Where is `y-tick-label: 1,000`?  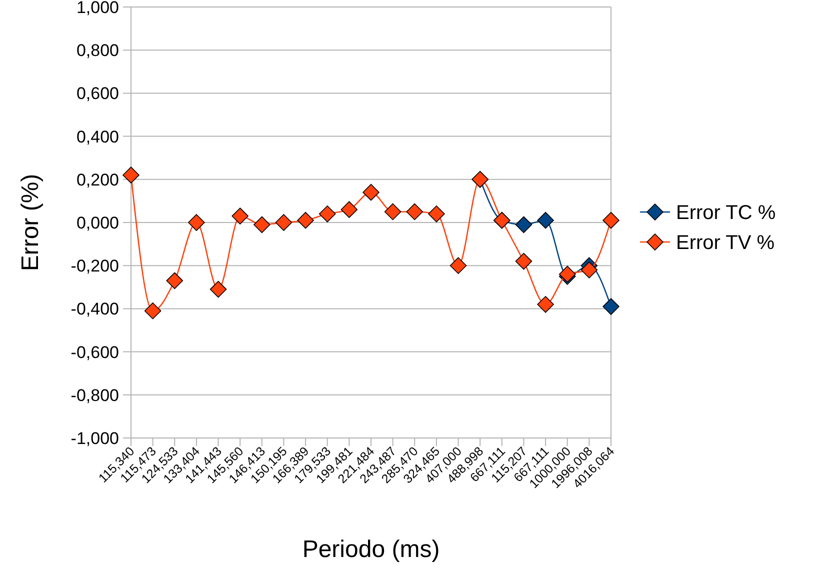 y-tick-label: 1,000 is located at coordinates (97, 8).